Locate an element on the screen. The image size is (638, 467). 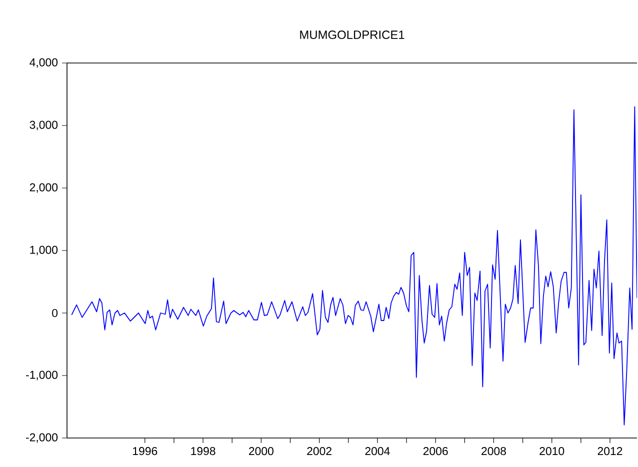
y-tick-label: -1,000 is located at coordinates (42, 375).